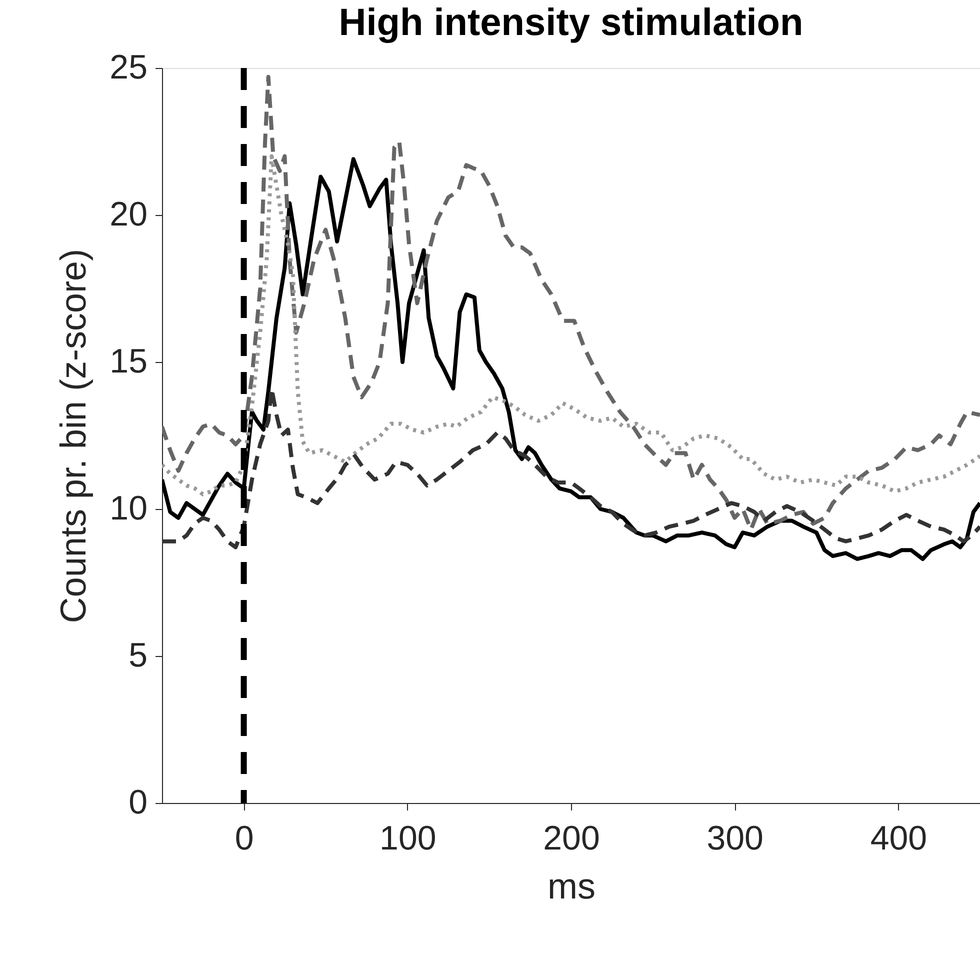 The width and height of the screenshot is (980, 954). Describe the element at coordinates (129, 67) in the screenshot. I see `y-tick-label: 25` at that location.